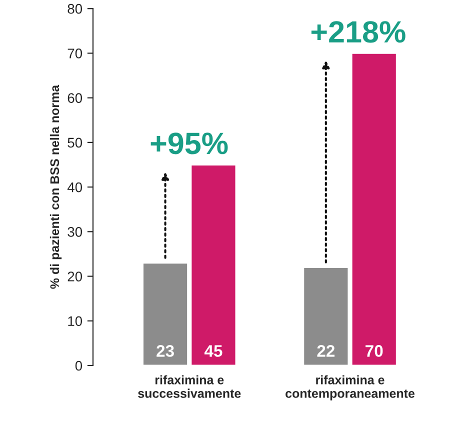 The image size is (465, 430). I want to click on y-tick-label: 60, so click(75, 98).